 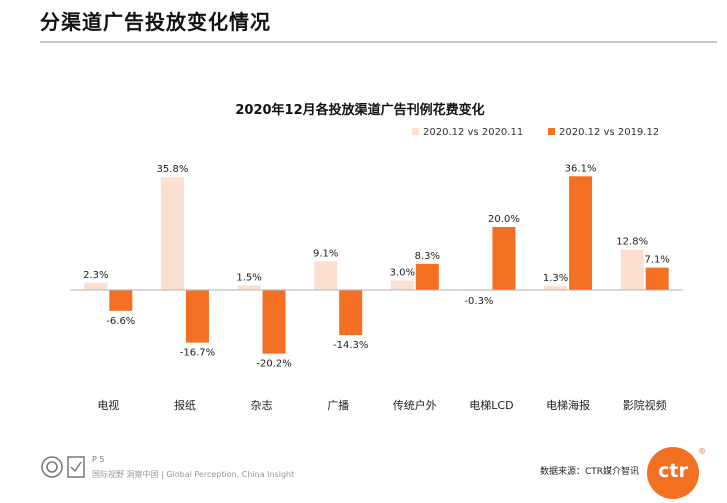 I want to click on data-source: 数据来源：CTR媒介智讯, so click(x=590, y=472).